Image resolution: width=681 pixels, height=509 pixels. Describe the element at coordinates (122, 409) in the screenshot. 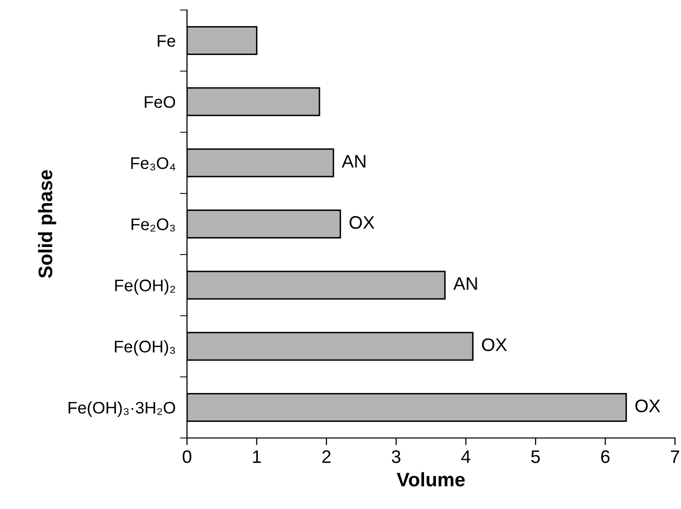

I see `y-tick-label: Fe(OH)₃·3H₂O` at that location.